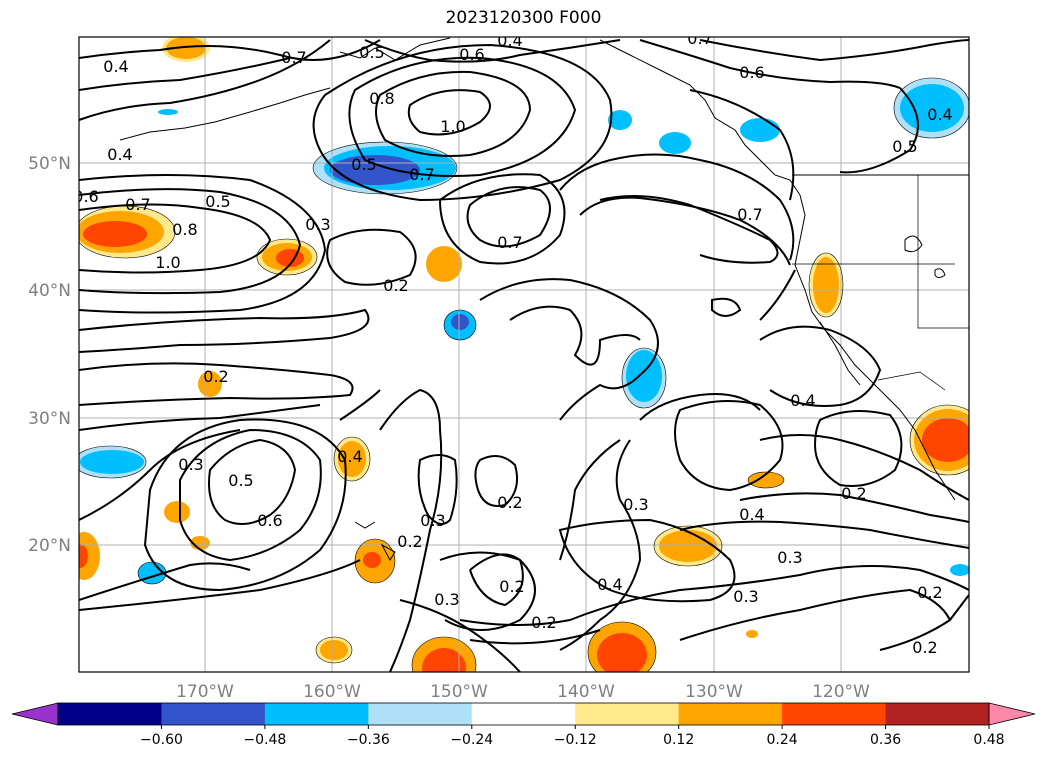 The height and width of the screenshot is (765, 1047). I want to click on lat-label-20n: 20°N, so click(49, 546).